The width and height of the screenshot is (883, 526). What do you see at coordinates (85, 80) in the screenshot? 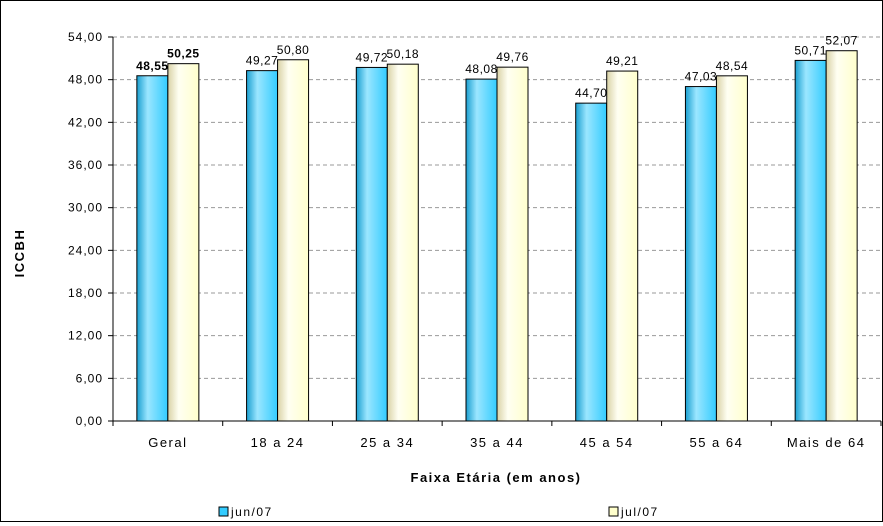
I see `y-tick-label: 48,00` at bounding box center [85, 80].